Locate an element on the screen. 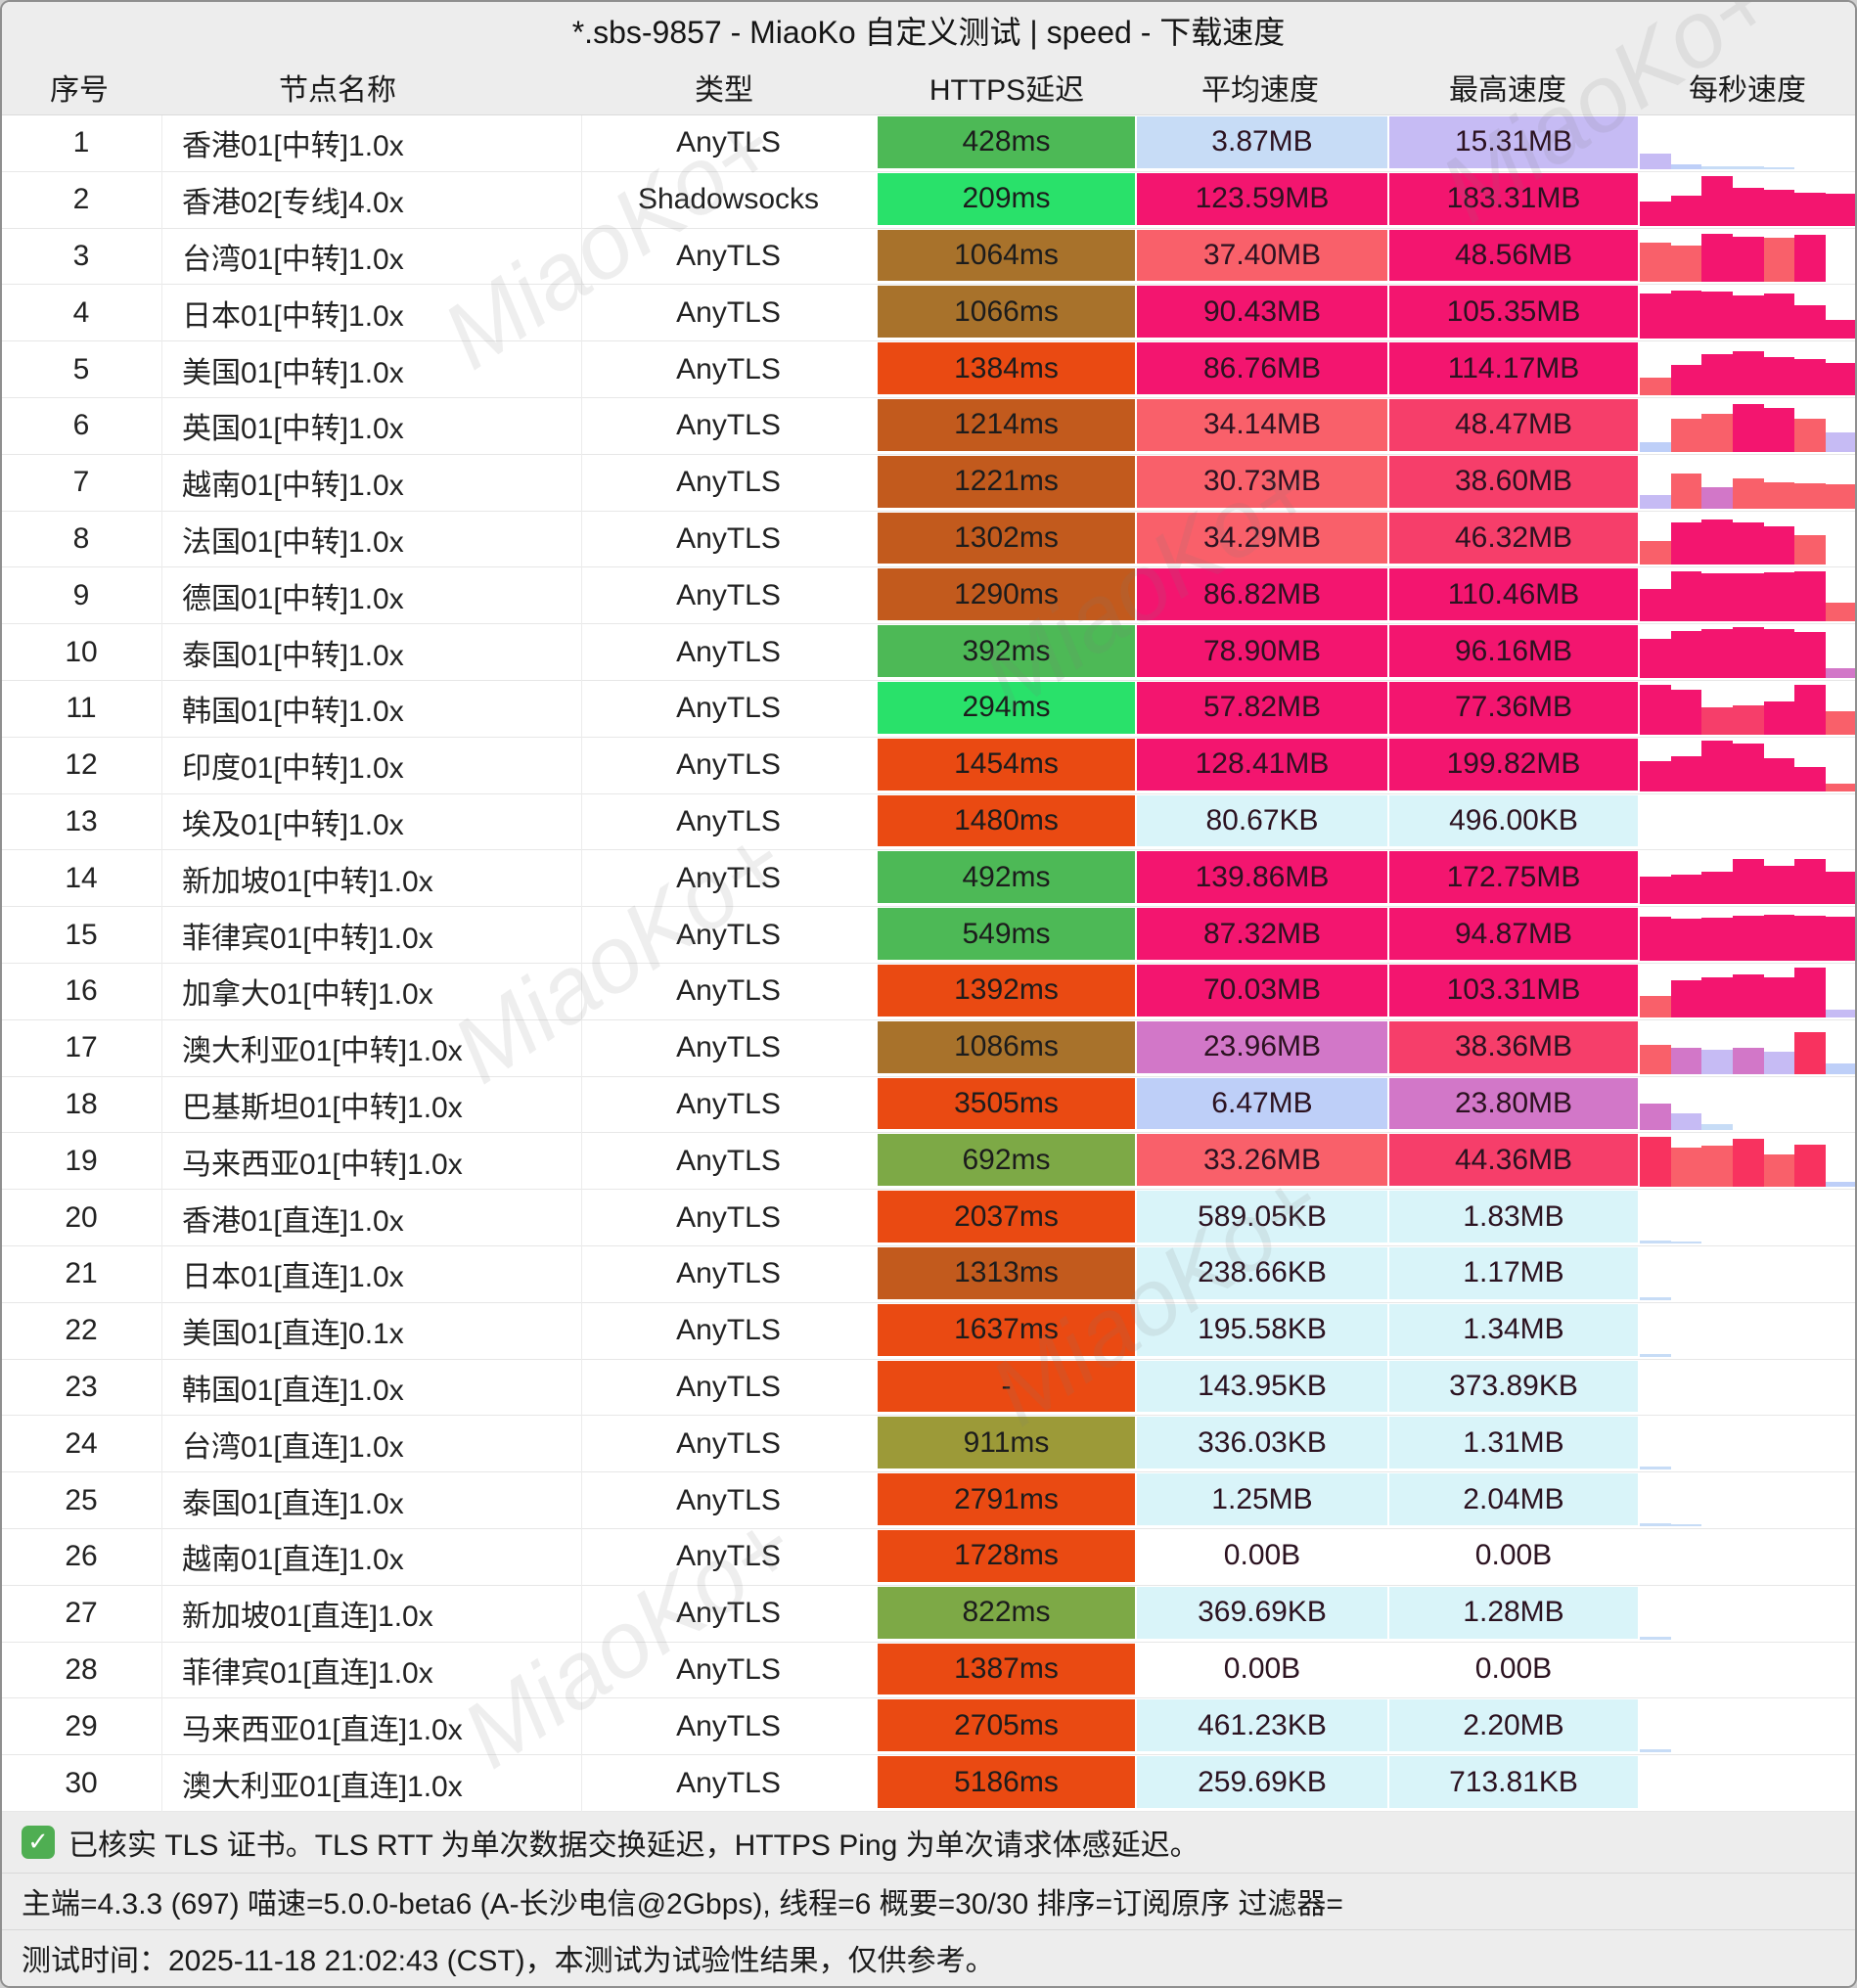 This screenshot has height=1988, width=1857. page-title: *.sbs-9857 - MiaoKo 自定义测试 | speed - 下载速度 is located at coordinates (928, 32).